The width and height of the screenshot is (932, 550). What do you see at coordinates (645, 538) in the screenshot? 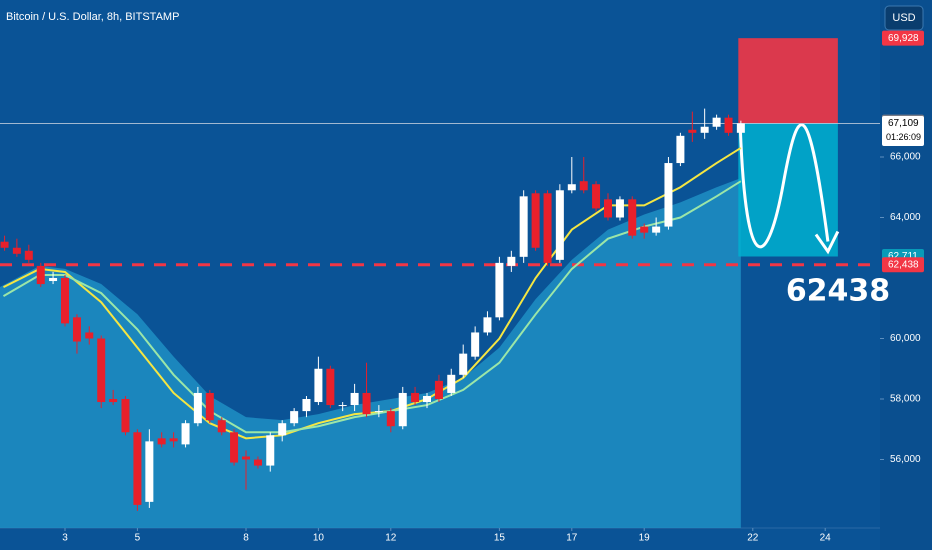
I see `x-tick-label: 19` at bounding box center [645, 538].